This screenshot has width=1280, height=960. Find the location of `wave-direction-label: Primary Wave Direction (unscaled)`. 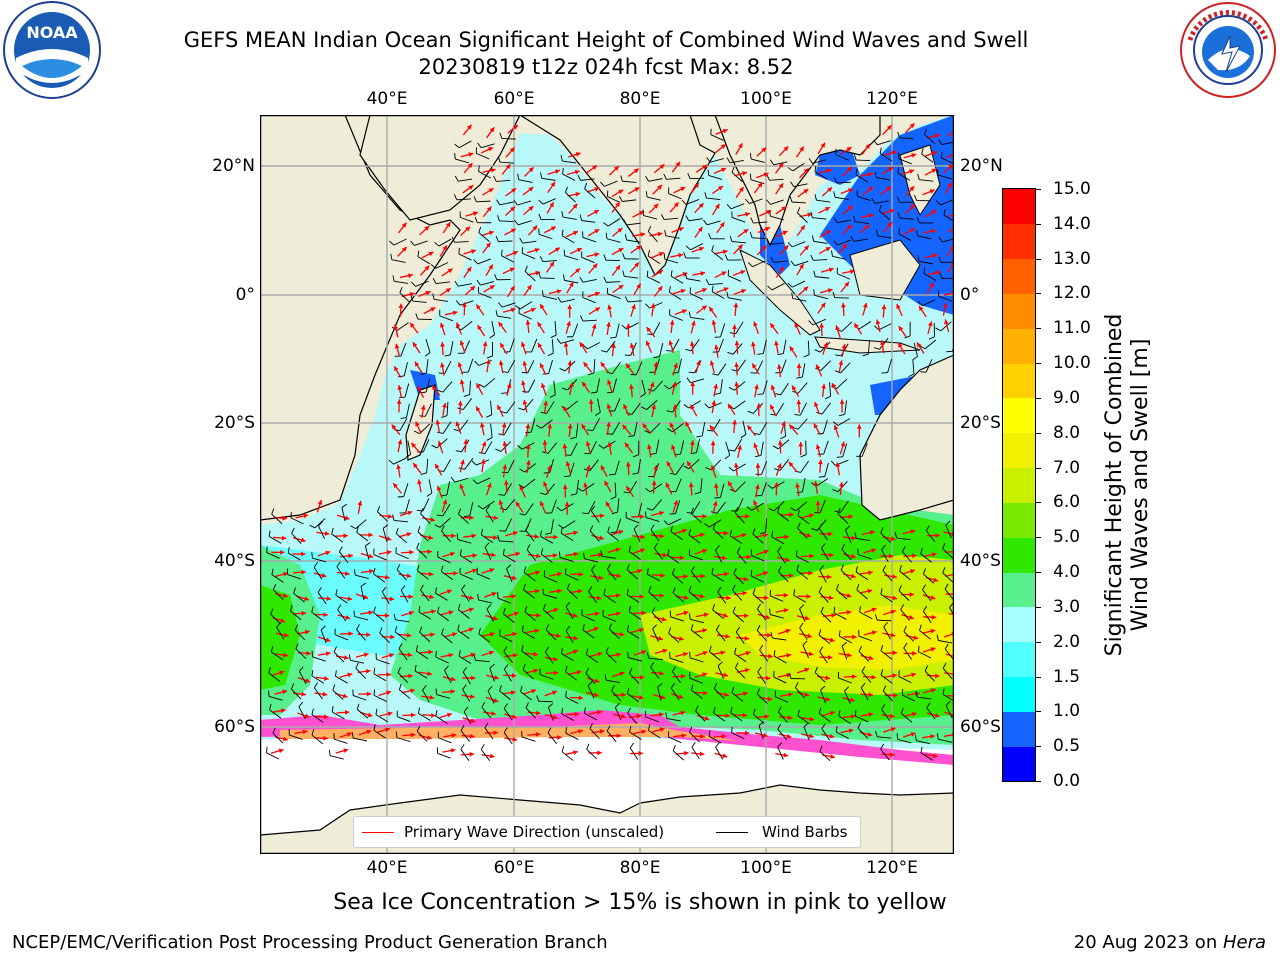

wave-direction-label: Primary Wave Direction (unscaled) is located at coordinates (534, 832).